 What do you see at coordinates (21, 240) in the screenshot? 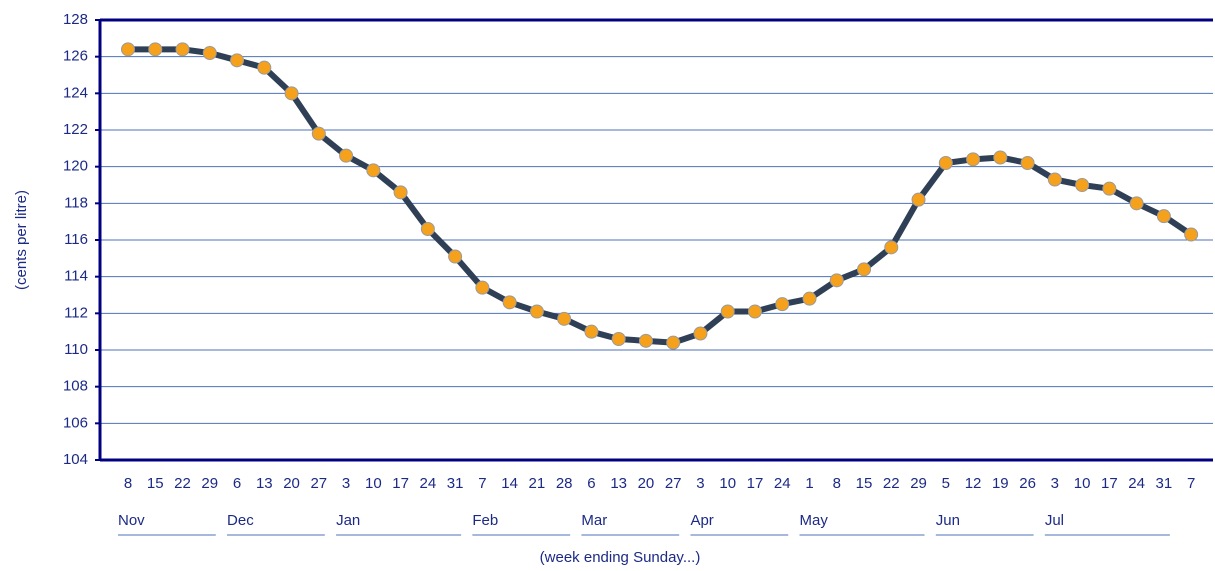
I see `y-axis-label: (cents per litre)` at bounding box center [21, 240].